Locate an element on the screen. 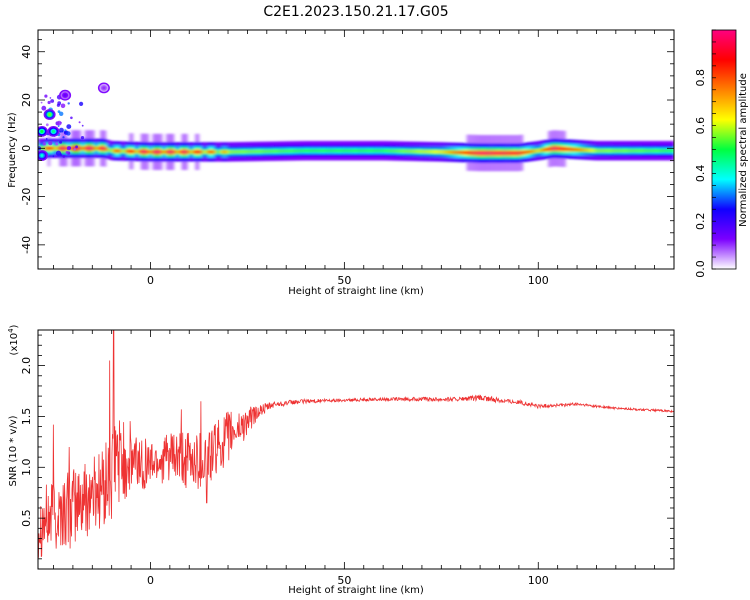 The image size is (750, 600). figure-title: C2E1.2023.150.21.17.G05 is located at coordinates (355, 12).